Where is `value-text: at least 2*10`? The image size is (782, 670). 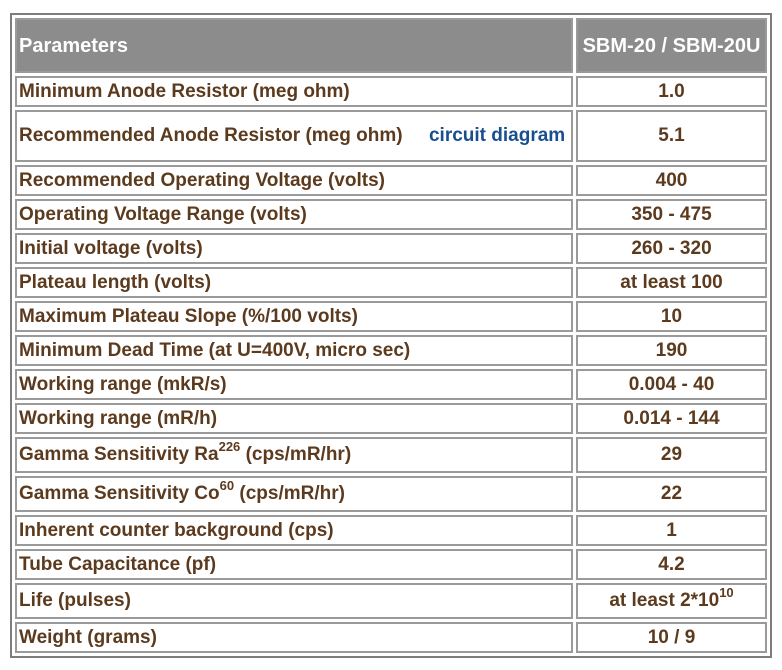 value-text: at least 2*10 is located at coordinates (664, 600).